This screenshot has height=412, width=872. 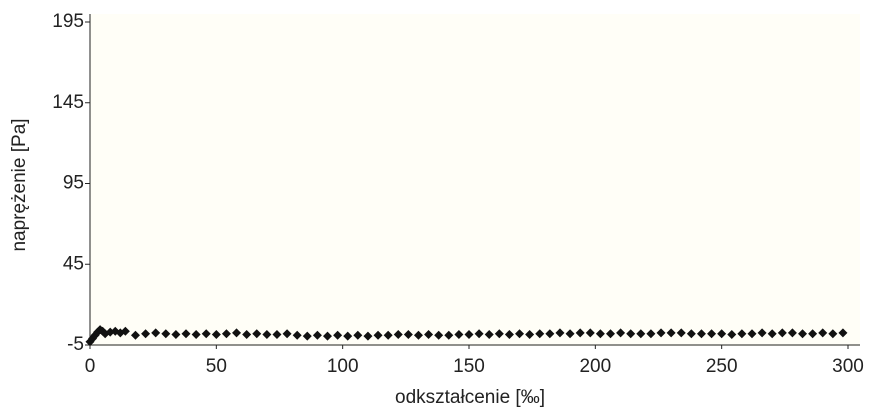 I want to click on y-tick-label: 195, so click(x=68, y=21).